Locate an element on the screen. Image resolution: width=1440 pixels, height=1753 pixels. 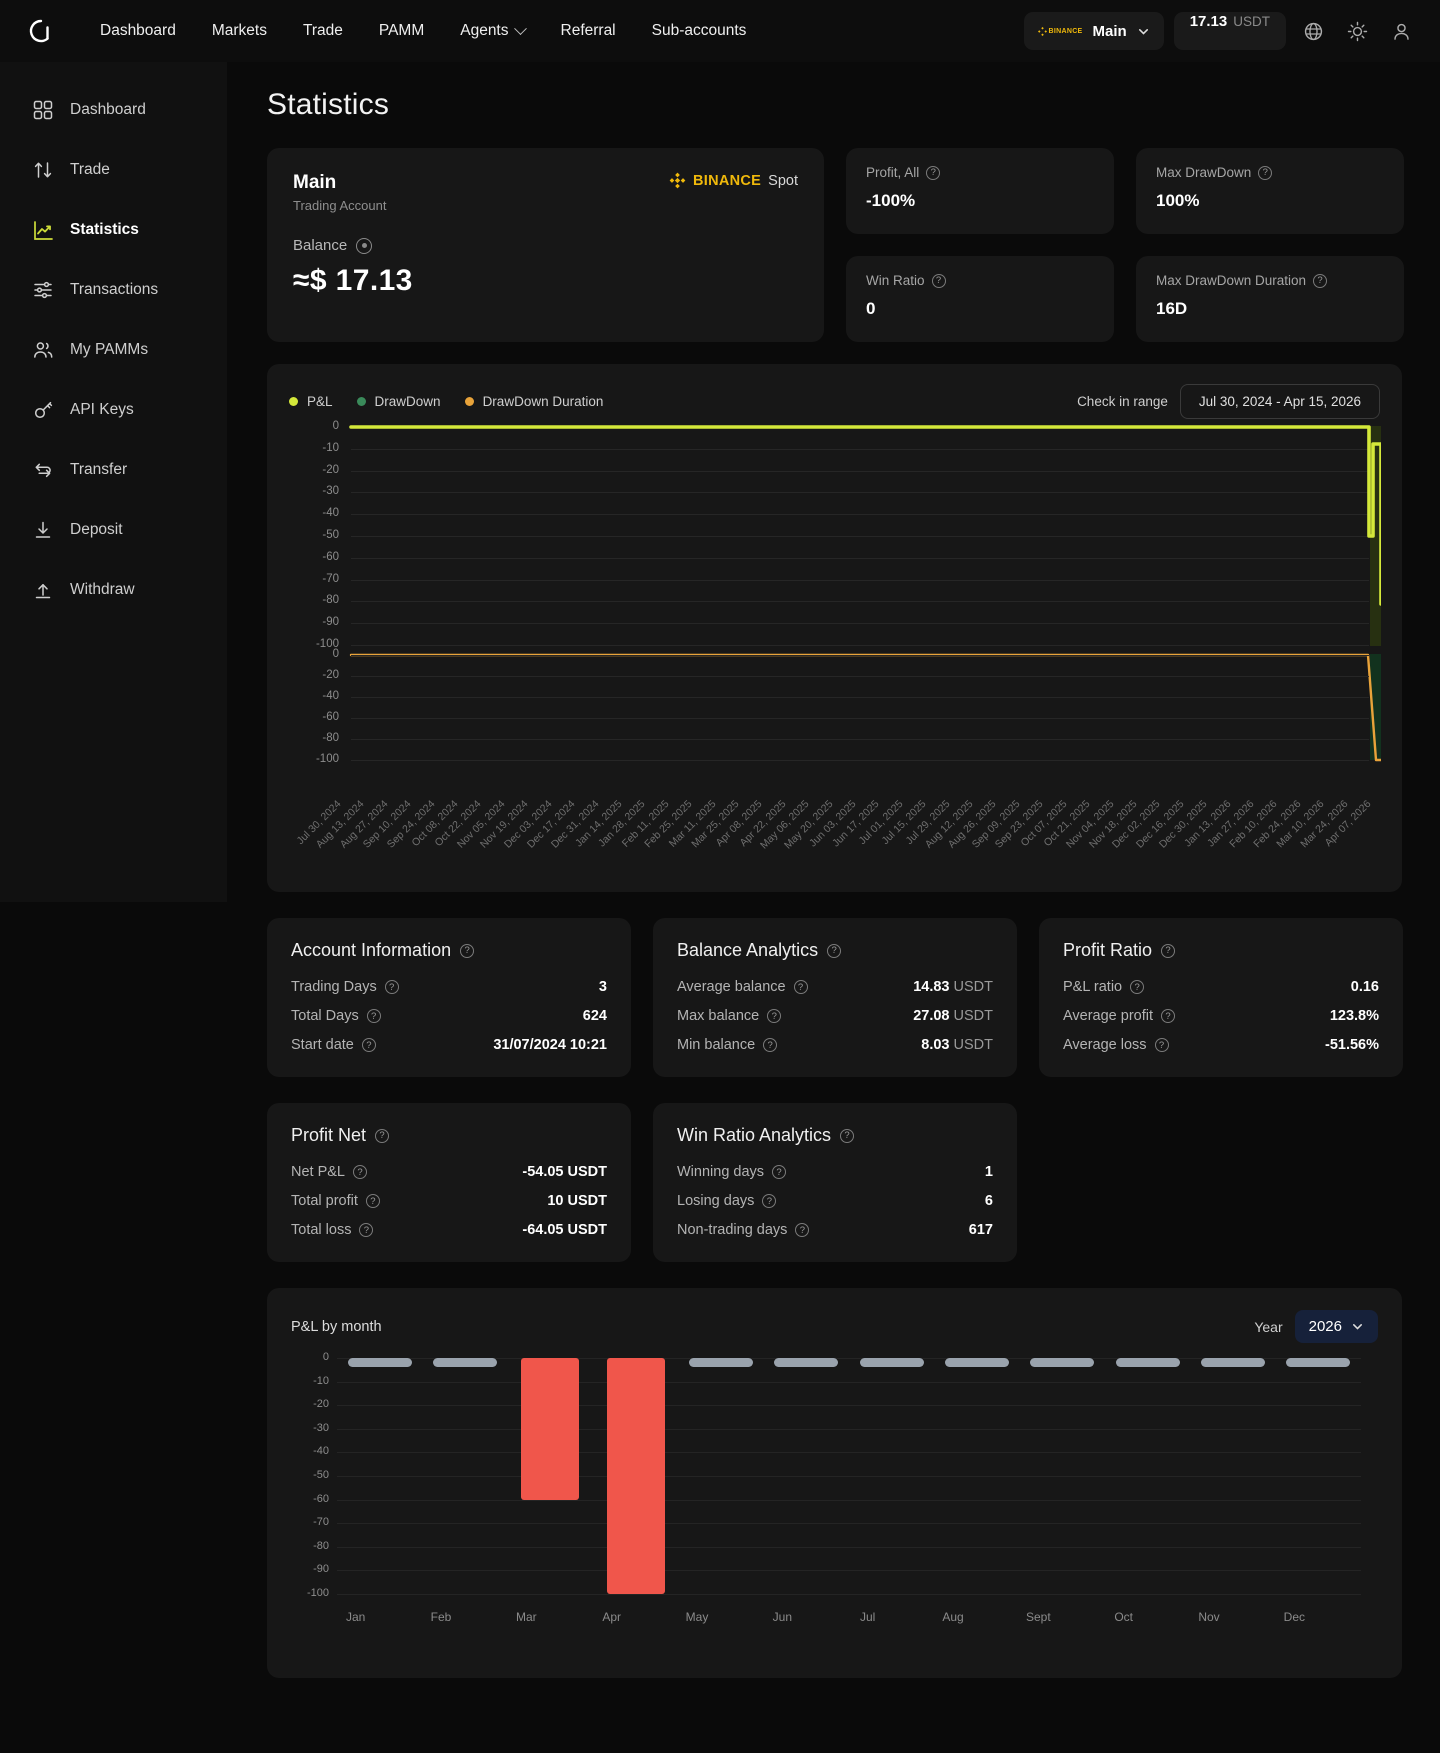
balance-label: Balance is located at coordinates (320, 245).